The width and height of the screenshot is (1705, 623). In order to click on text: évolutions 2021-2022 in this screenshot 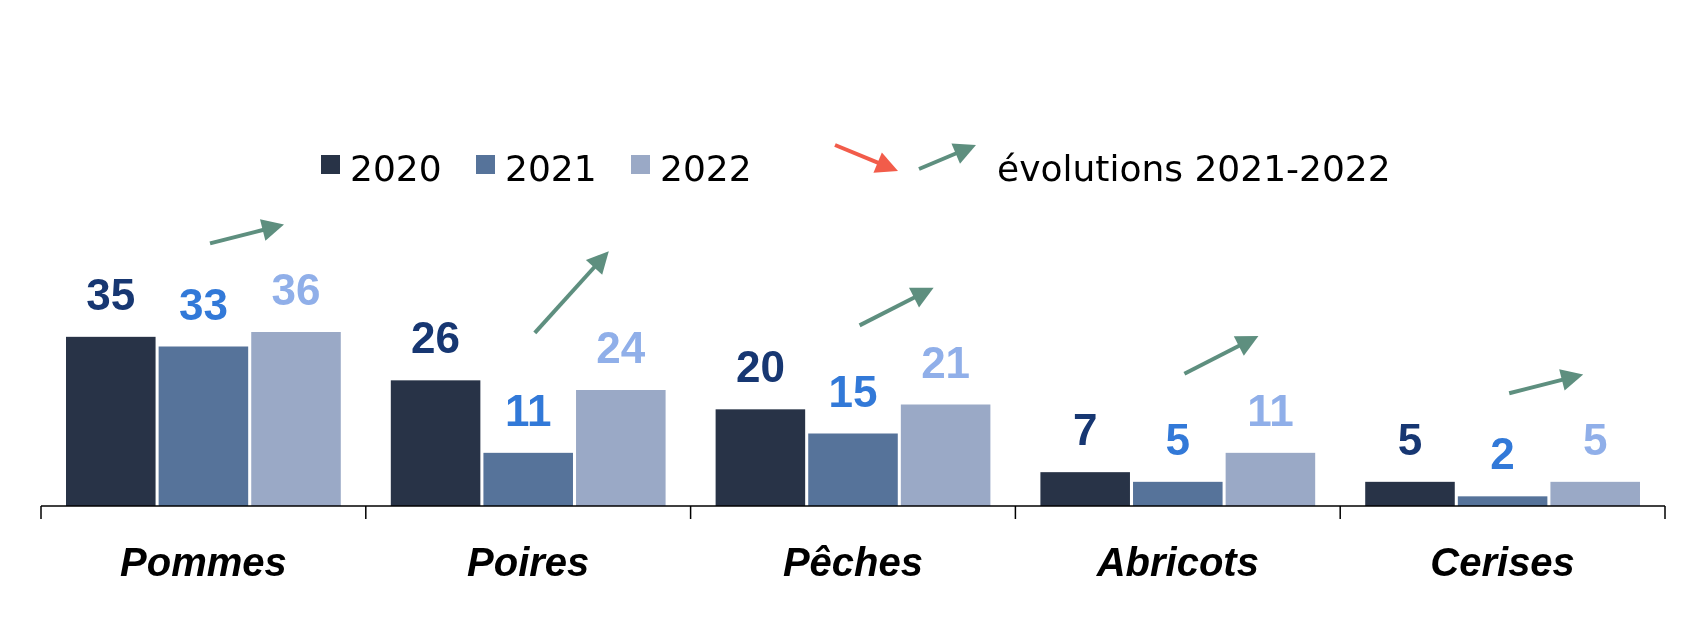, I will do `click(1194, 168)`.